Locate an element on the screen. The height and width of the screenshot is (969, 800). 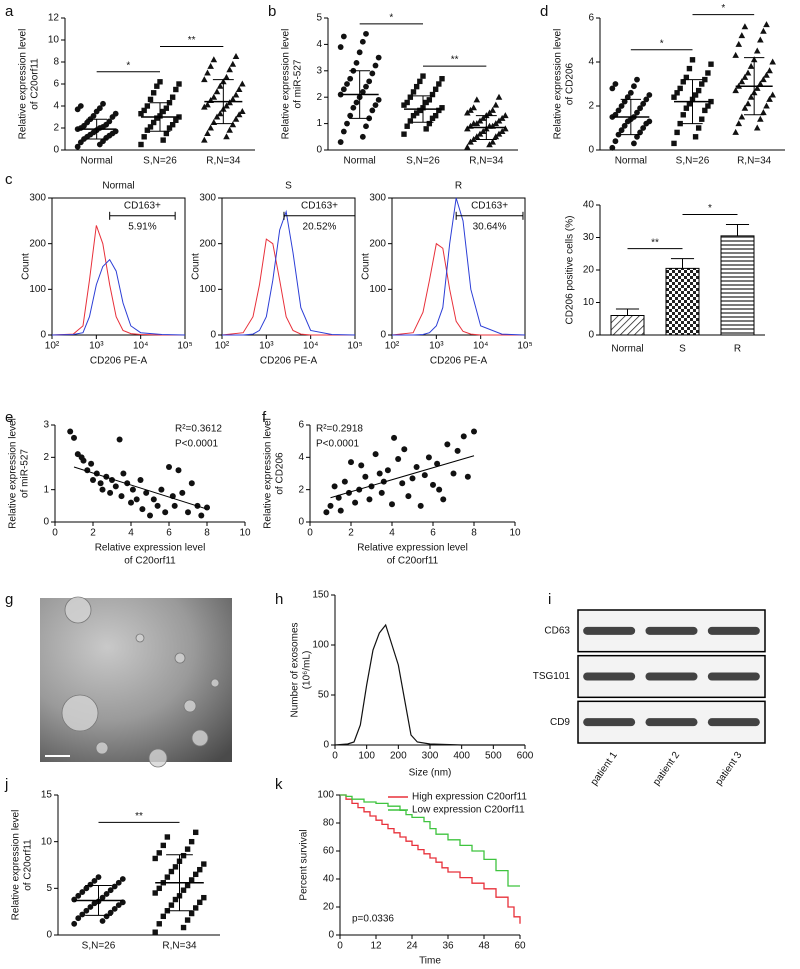
bar is located at coordinates (682, 301).